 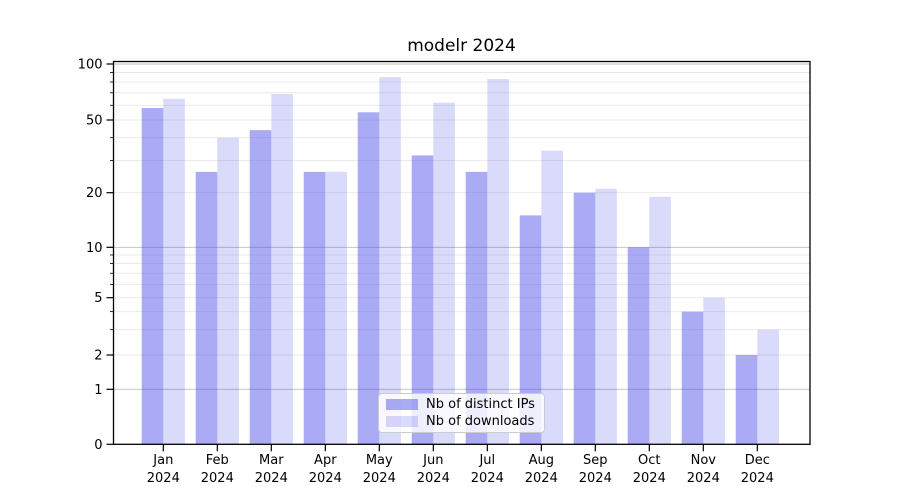 What do you see at coordinates (163, 469) in the screenshot?
I see `x-tick-label-jan: Jan 2024` at bounding box center [163, 469].